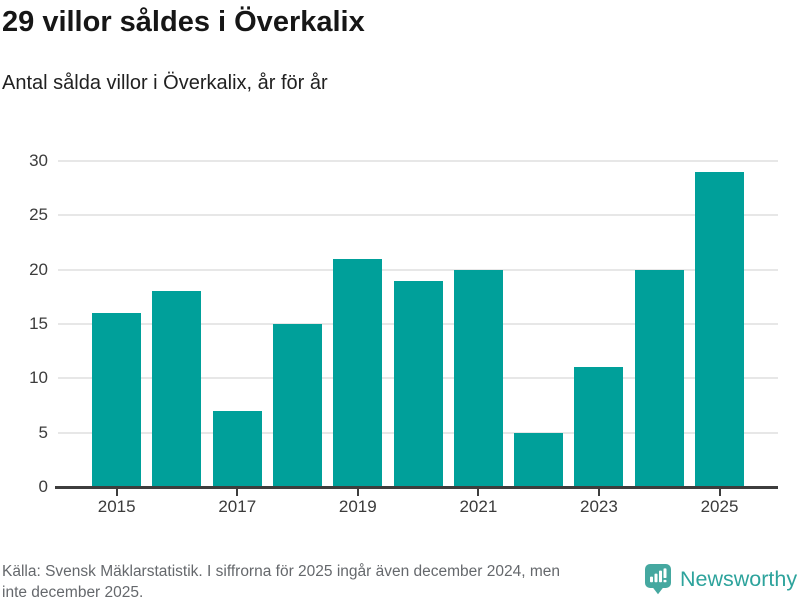  I want to click on x-axis-label-2025: 2025, so click(719, 506).